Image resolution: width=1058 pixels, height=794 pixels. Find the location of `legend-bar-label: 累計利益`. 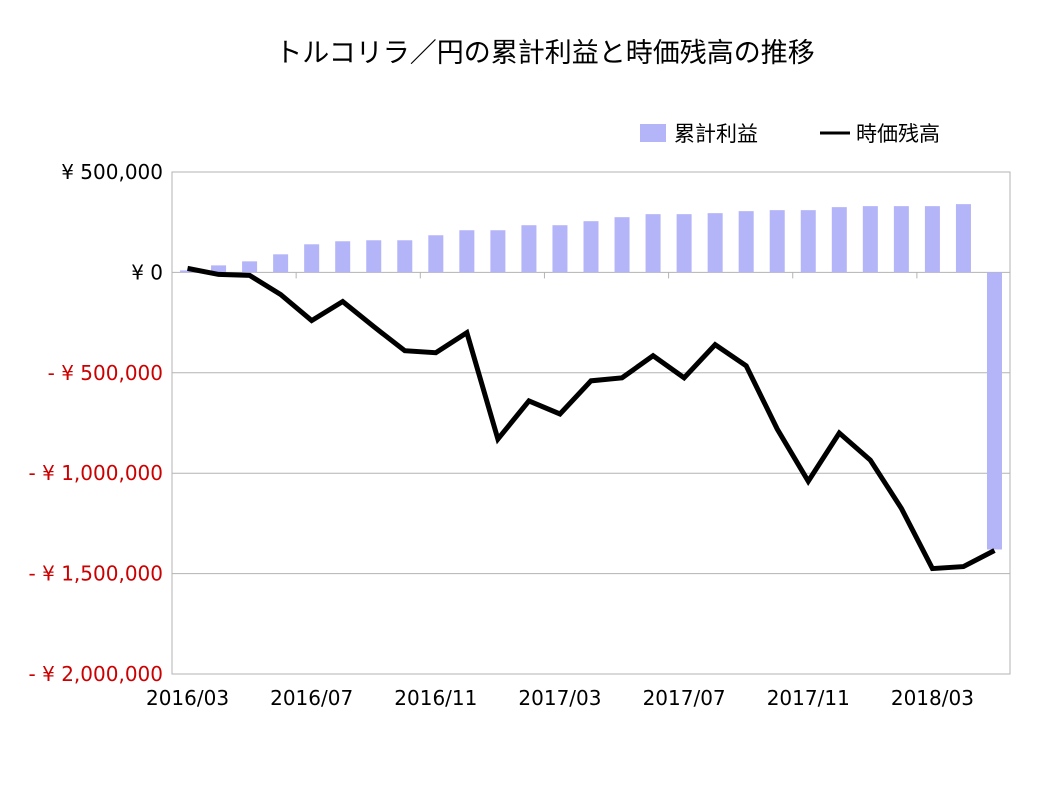

legend-bar-label: 累計利益 is located at coordinates (716, 134).